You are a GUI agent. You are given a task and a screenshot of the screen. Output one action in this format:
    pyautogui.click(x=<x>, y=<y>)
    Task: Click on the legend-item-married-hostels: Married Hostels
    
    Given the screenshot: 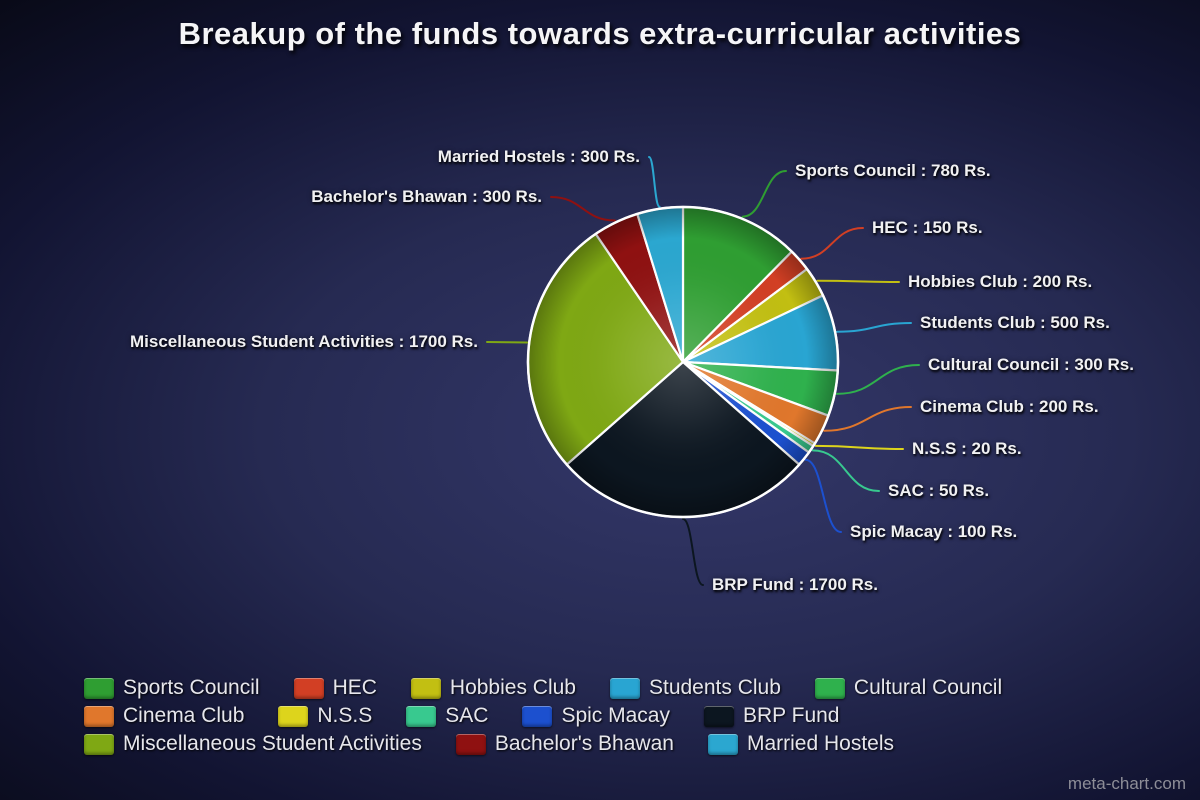 What is the action you would take?
    pyautogui.click(x=800, y=744)
    